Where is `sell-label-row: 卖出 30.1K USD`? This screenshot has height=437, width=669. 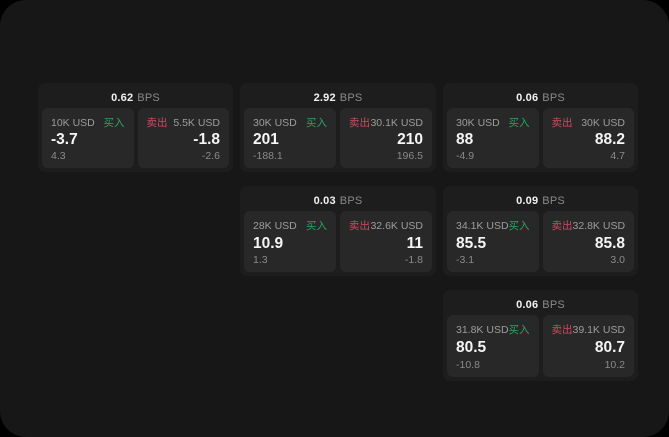
sell-label-row: 卖出 30.1K USD is located at coordinates (386, 122).